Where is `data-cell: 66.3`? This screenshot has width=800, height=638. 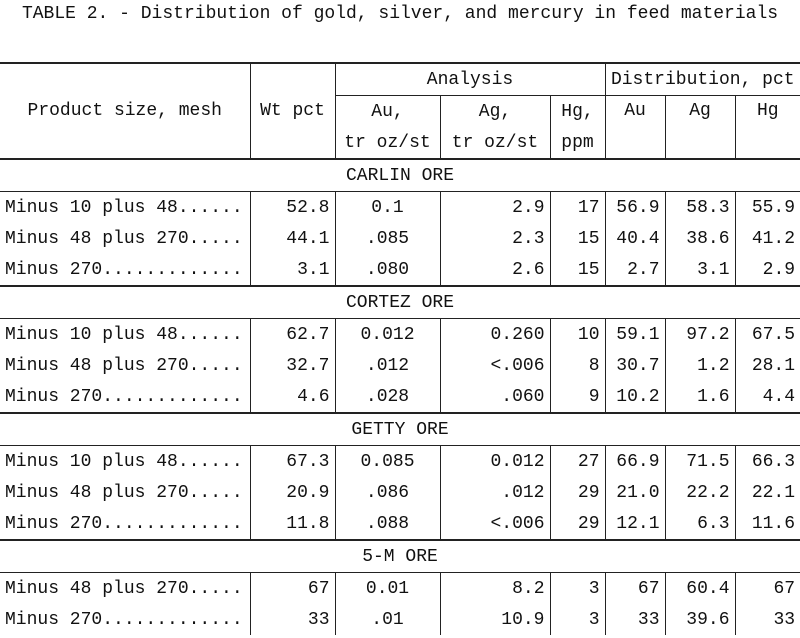
data-cell: 66.3 is located at coordinates (767, 461).